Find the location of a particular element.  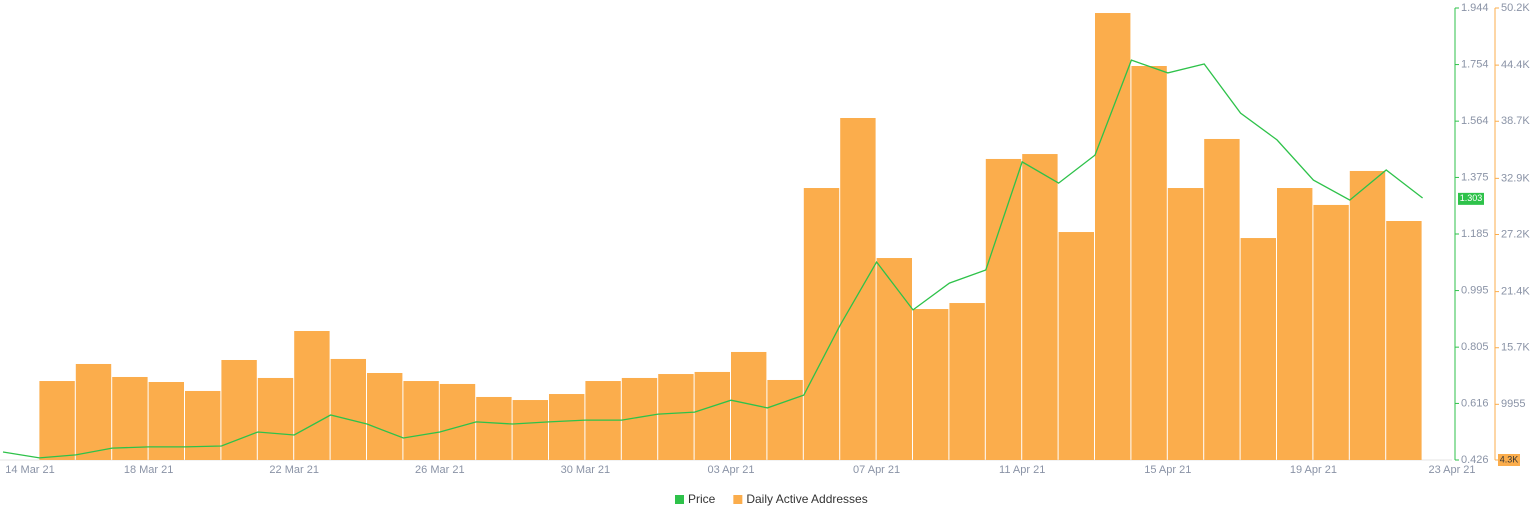

last-price-badge is located at coordinates (1471, 198).